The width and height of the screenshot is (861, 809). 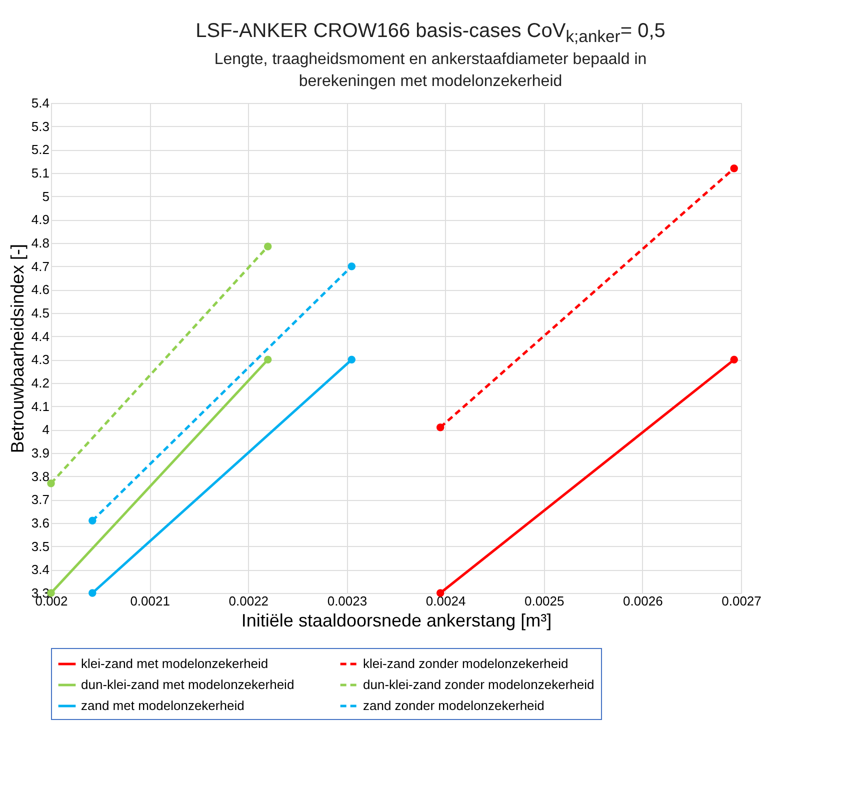 I want to click on y-tick-label: 3.7, so click(x=40, y=500).